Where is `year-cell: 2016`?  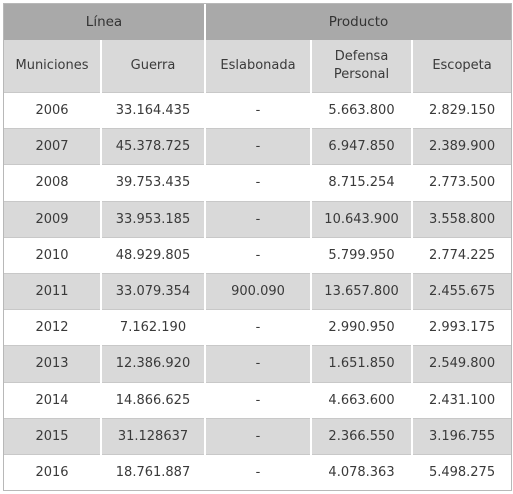
year-cell: 2016 is located at coordinates (52, 472).